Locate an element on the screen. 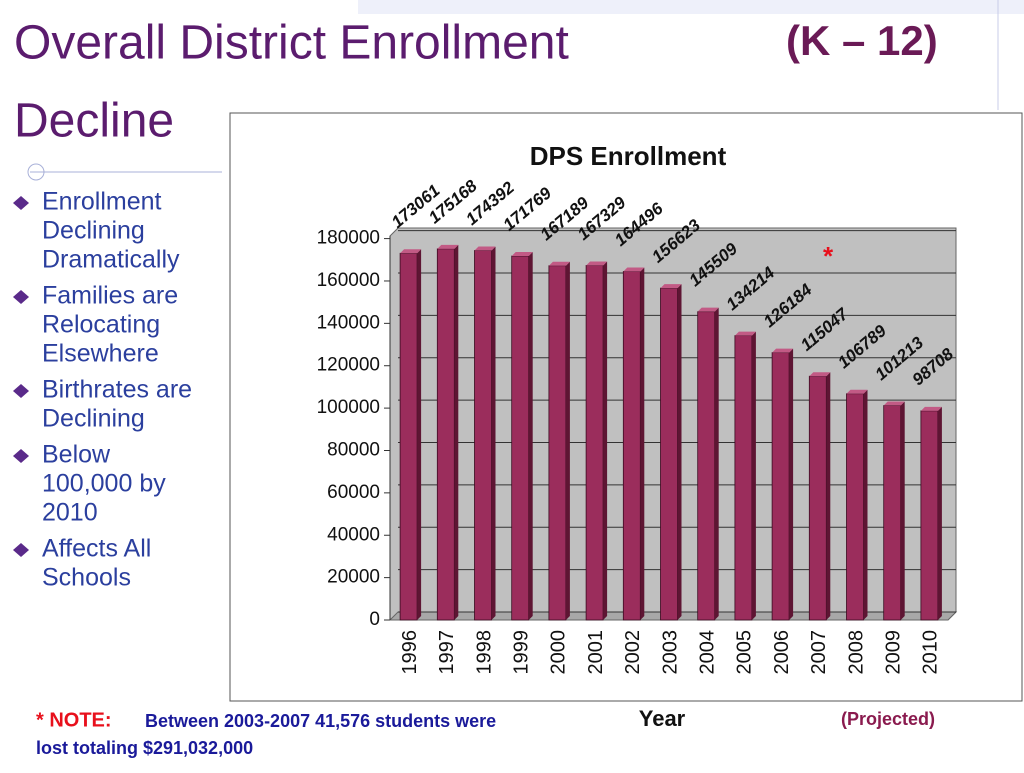 This screenshot has width=1024, height=773. slide-title: Overall District Enrollment is located at coordinates (291, 43).